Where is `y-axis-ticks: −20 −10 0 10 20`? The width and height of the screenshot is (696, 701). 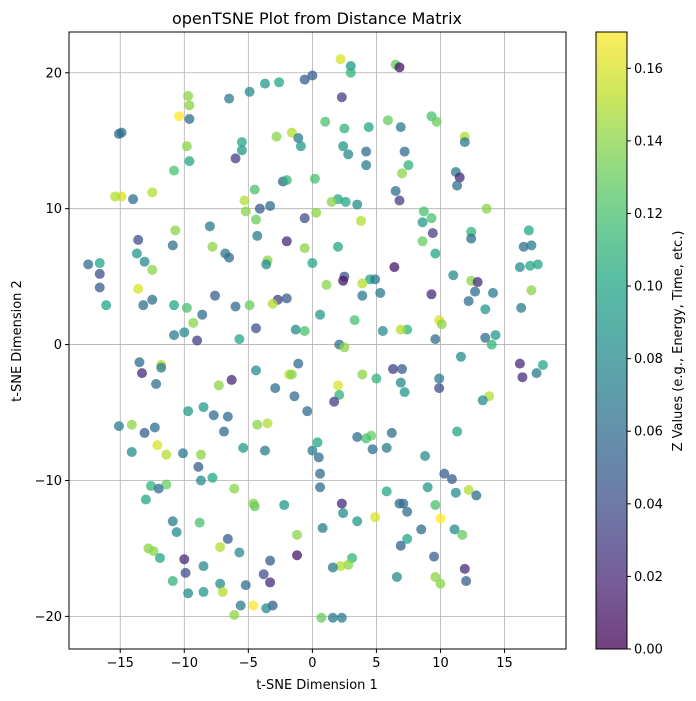
y-axis-ticks: −20 −10 0 10 20 is located at coordinates (52, 345).